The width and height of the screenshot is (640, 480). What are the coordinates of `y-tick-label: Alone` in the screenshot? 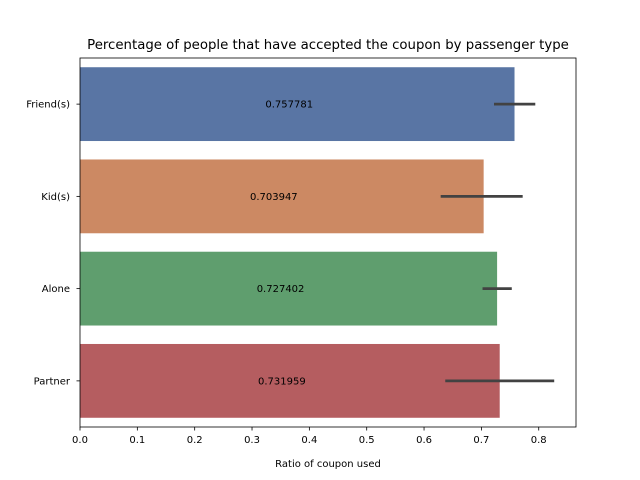 It's located at (56, 289).